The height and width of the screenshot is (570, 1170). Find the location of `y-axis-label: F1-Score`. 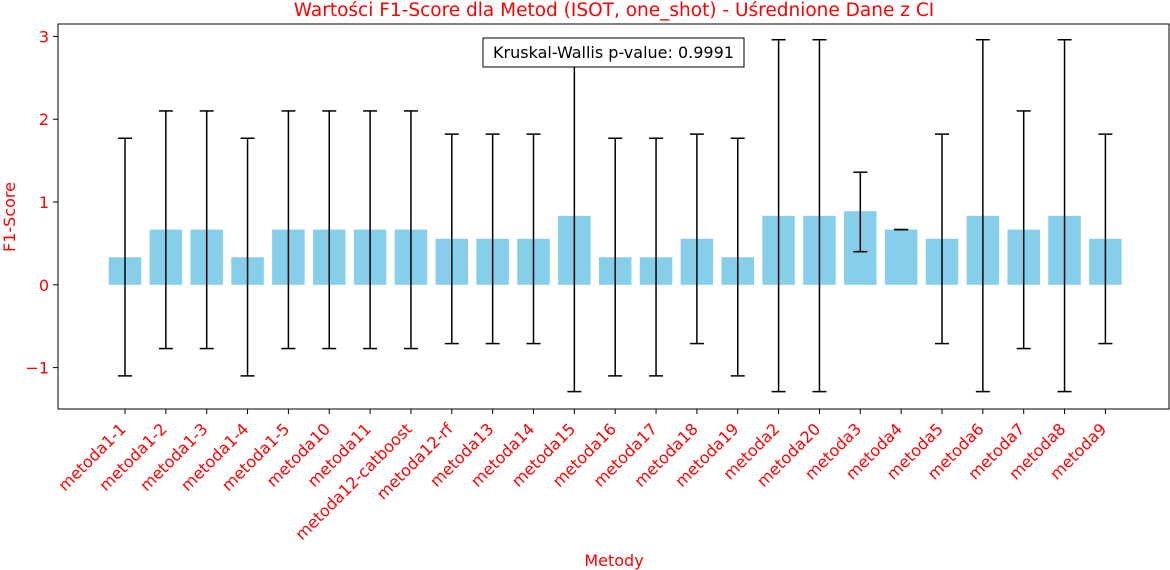

y-axis-label: F1-Score is located at coordinates (9, 217).